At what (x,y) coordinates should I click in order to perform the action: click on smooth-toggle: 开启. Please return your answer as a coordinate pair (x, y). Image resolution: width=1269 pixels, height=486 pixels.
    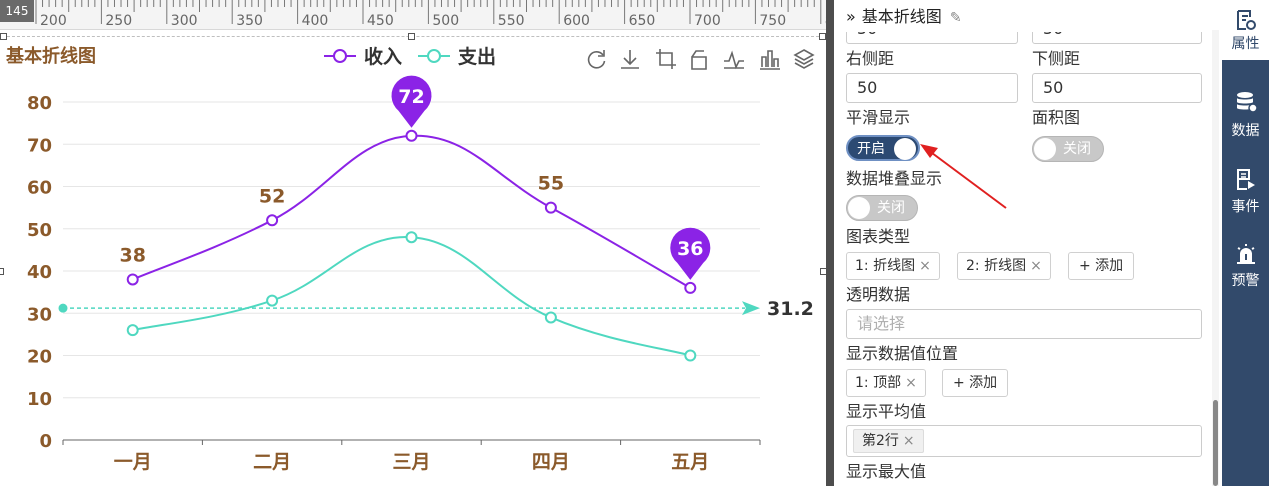
    Looking at the image, I should click on (883, 148).